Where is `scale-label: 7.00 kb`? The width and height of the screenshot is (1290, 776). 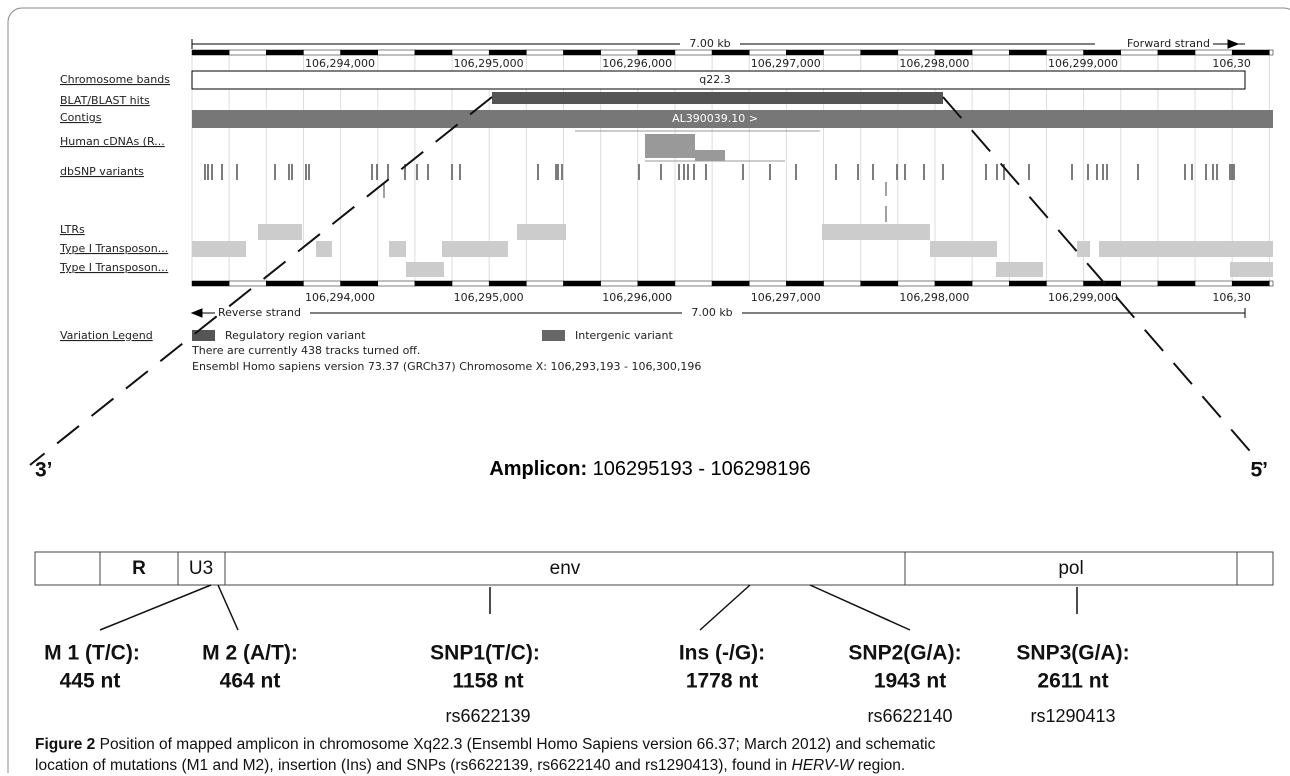
scale-label: 7.00 kb is located at coordinates (711, 312).